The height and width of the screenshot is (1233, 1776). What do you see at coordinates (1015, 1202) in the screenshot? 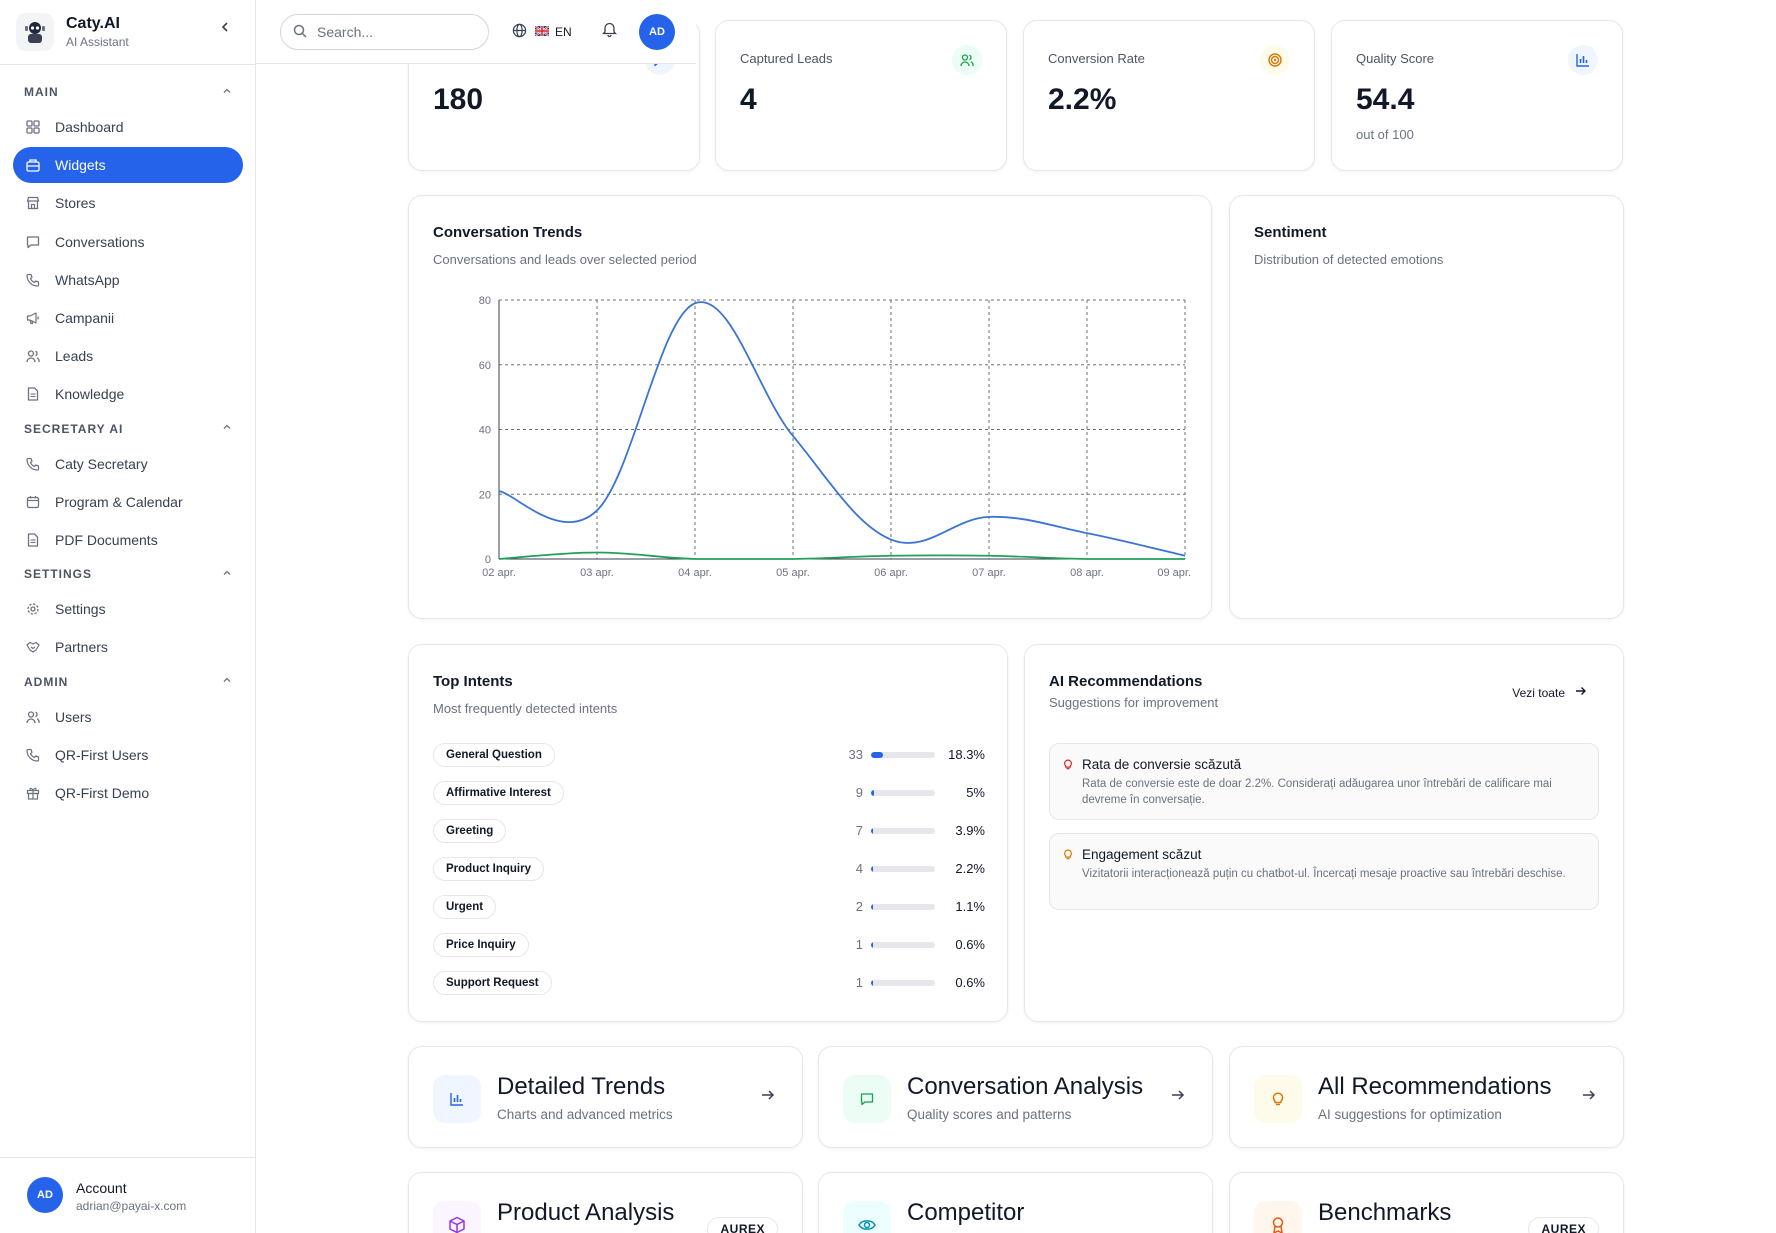
I see `nav-card-competitor: Competitor` at bounding box center [1015, 1202].